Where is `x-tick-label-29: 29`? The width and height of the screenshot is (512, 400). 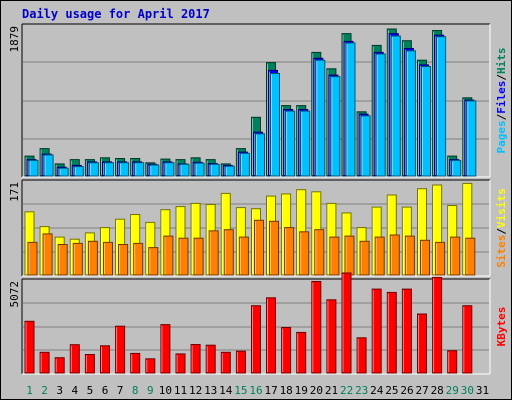
x-tick-label-29: 29 is located at coordinates (452, 390).